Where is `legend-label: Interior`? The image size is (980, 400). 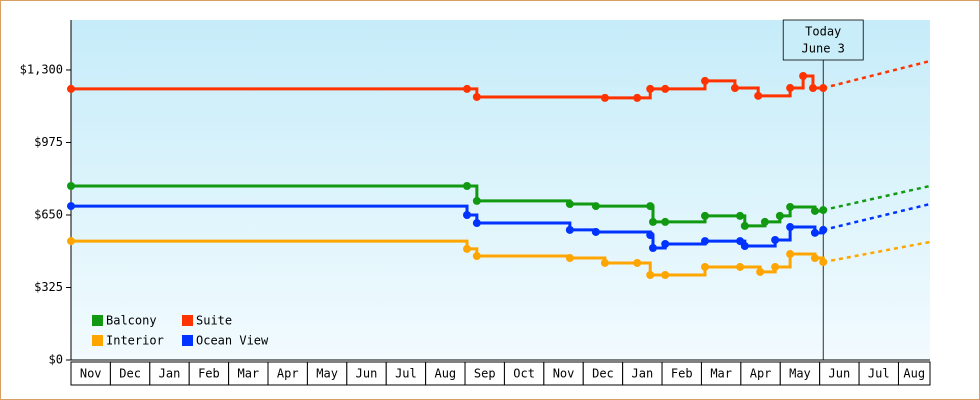 legend-label: Interior is located at coordinates (135, 341).